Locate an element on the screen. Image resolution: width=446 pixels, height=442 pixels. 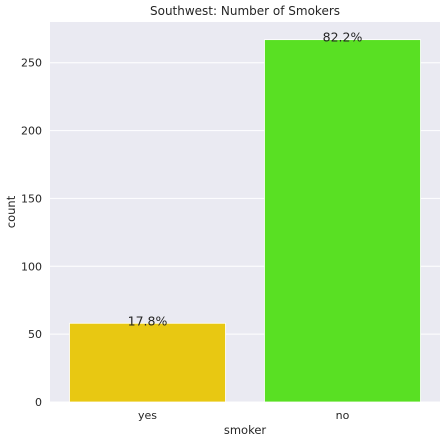
bar-yes is located at coordinates (147, 362).